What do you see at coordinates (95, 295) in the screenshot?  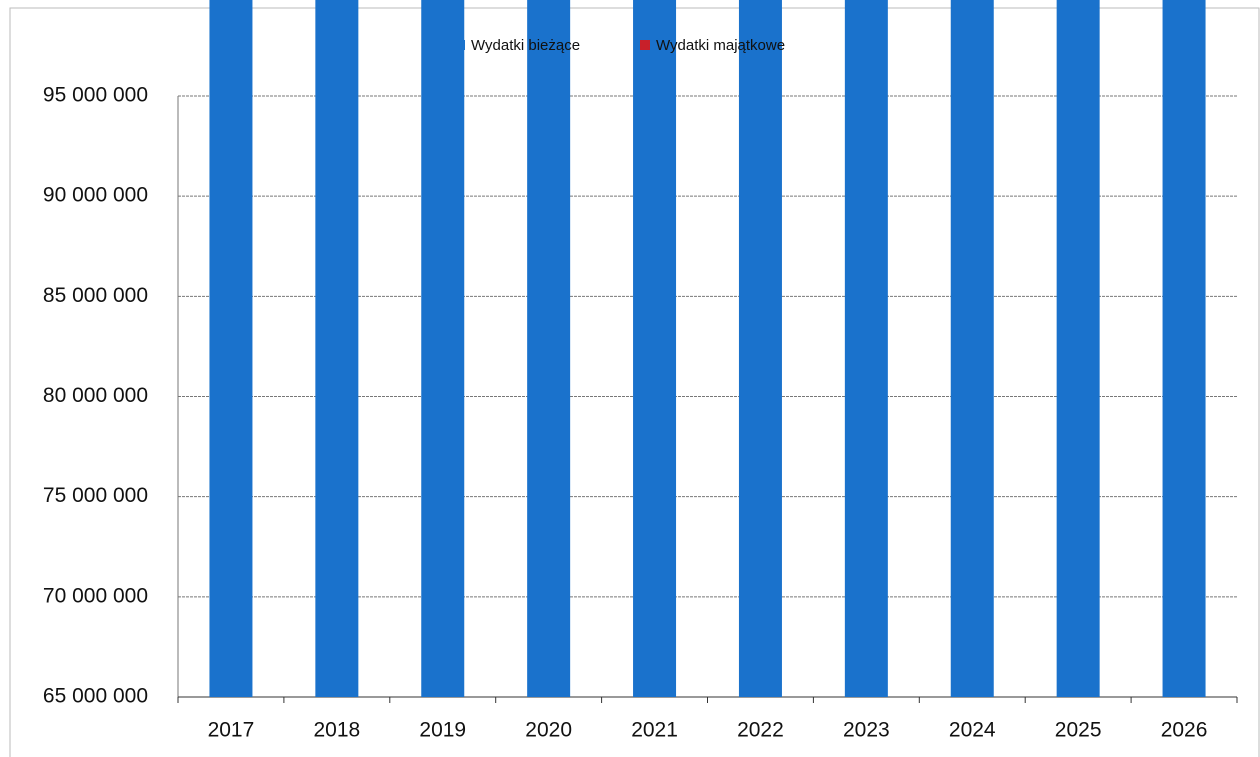 I see `y-tick-label: 85 000 000` at bounding box center [95, 295].